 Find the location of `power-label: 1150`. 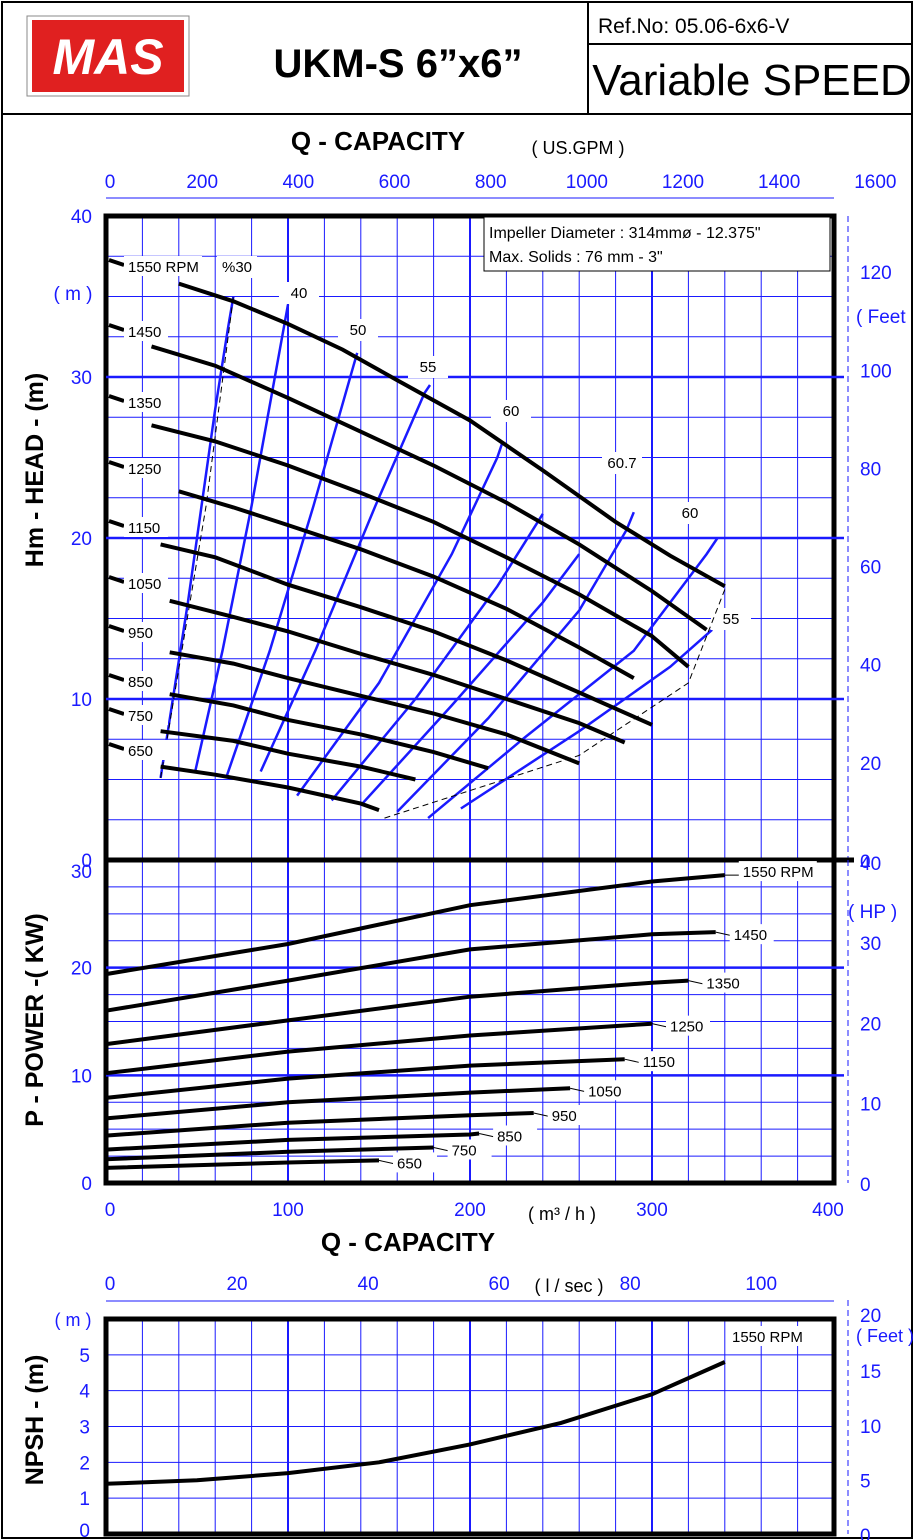

power-label: 1150 is located at coordinates (659, 1062).